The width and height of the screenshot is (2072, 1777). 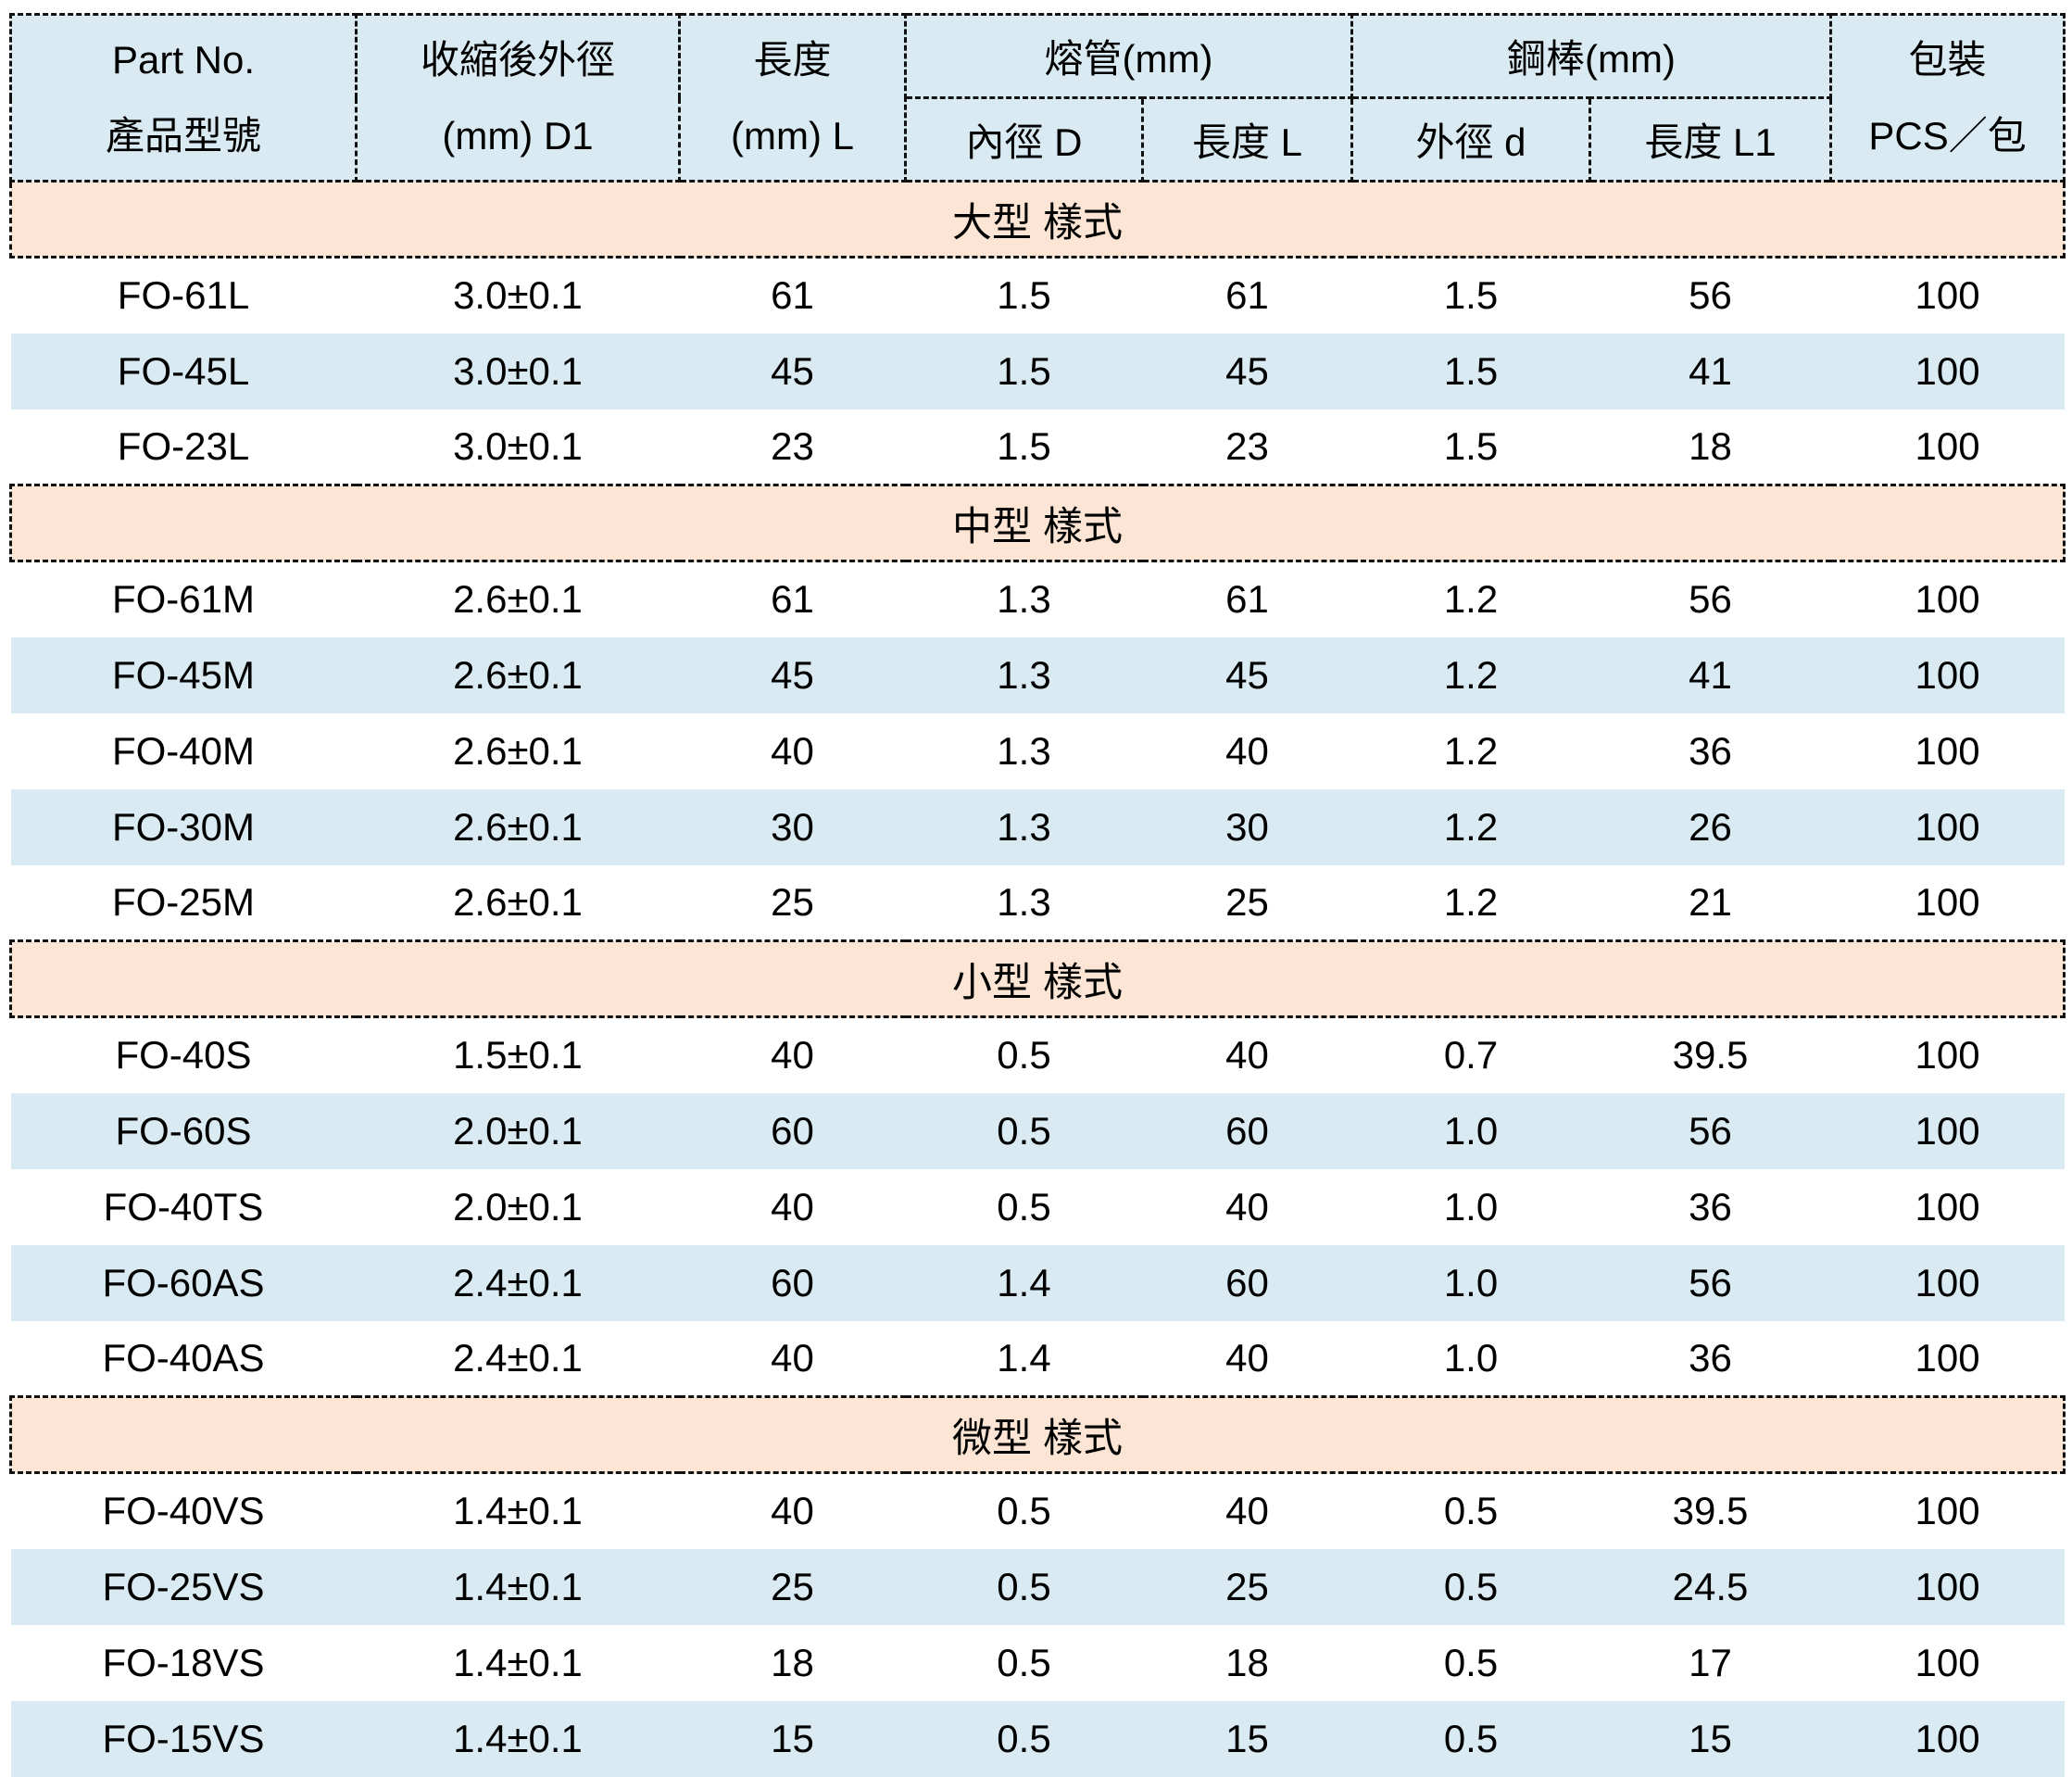 What do you see at coordinates (183, 1587) in the screenshot?
I see `part-no-cell: FO-25VS` at bounding box center [183, 1587].